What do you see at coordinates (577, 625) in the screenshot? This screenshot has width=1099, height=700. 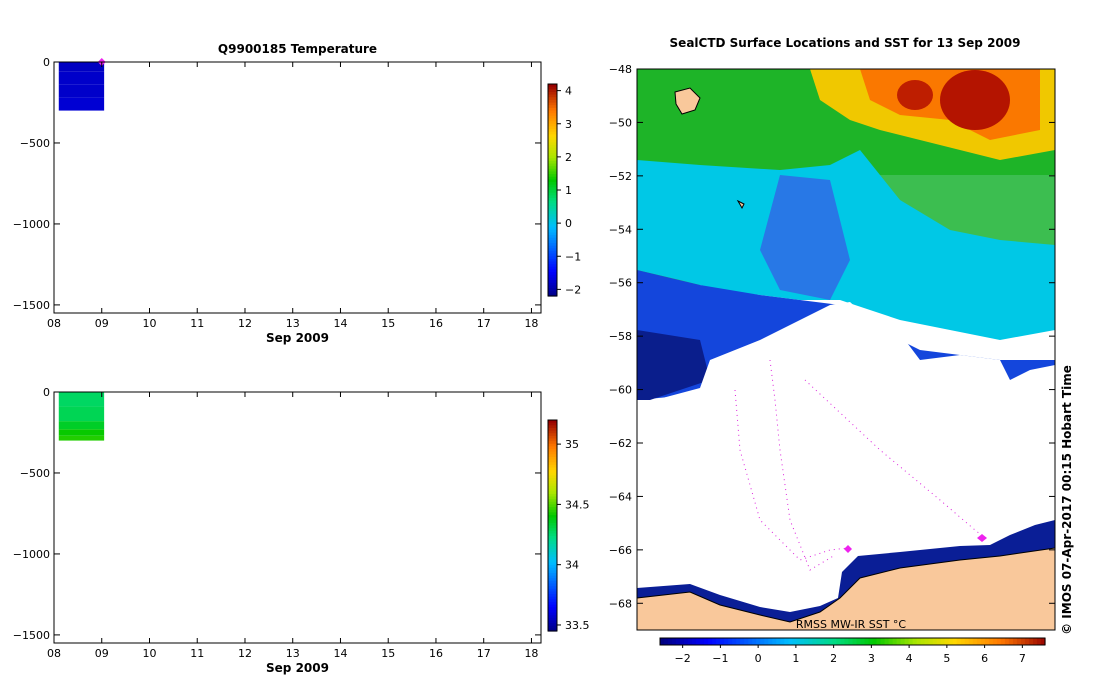 I see `colorbar-tick-label: 33.5` at bounding box center [577, 625].